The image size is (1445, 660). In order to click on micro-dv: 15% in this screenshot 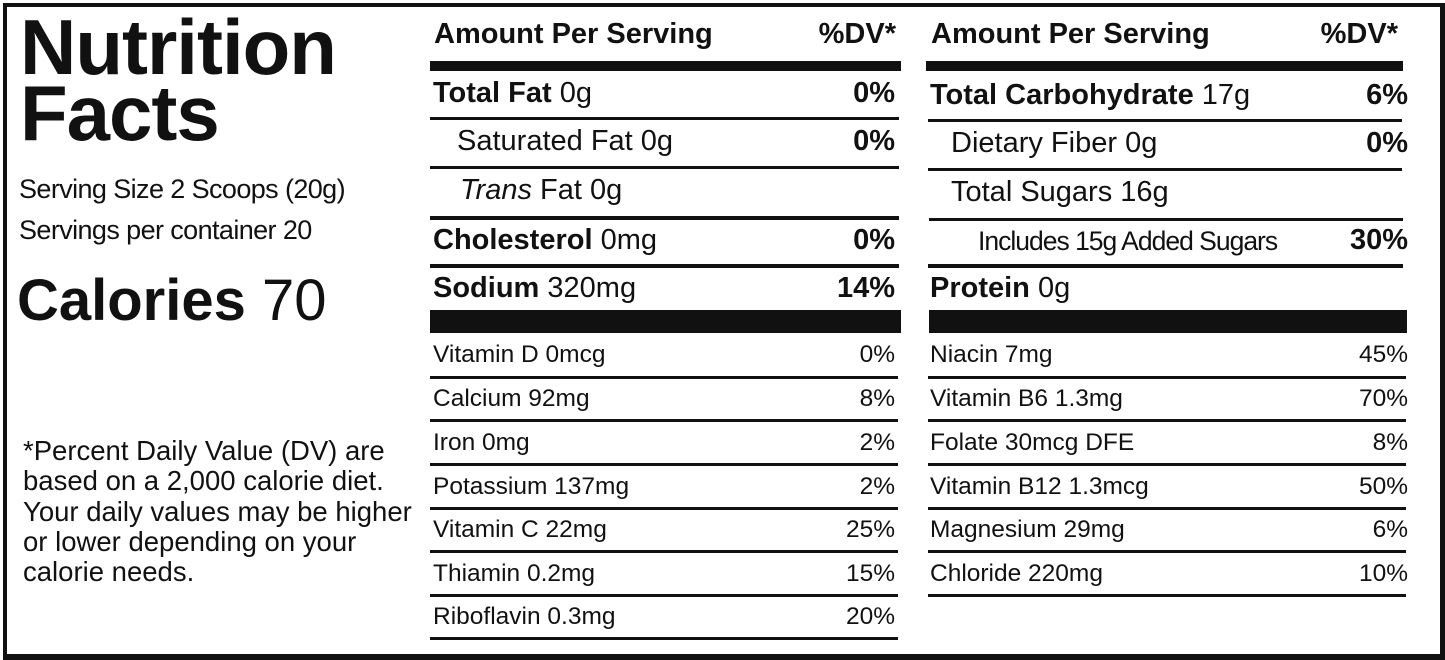, I will do `click(870, 573)`.